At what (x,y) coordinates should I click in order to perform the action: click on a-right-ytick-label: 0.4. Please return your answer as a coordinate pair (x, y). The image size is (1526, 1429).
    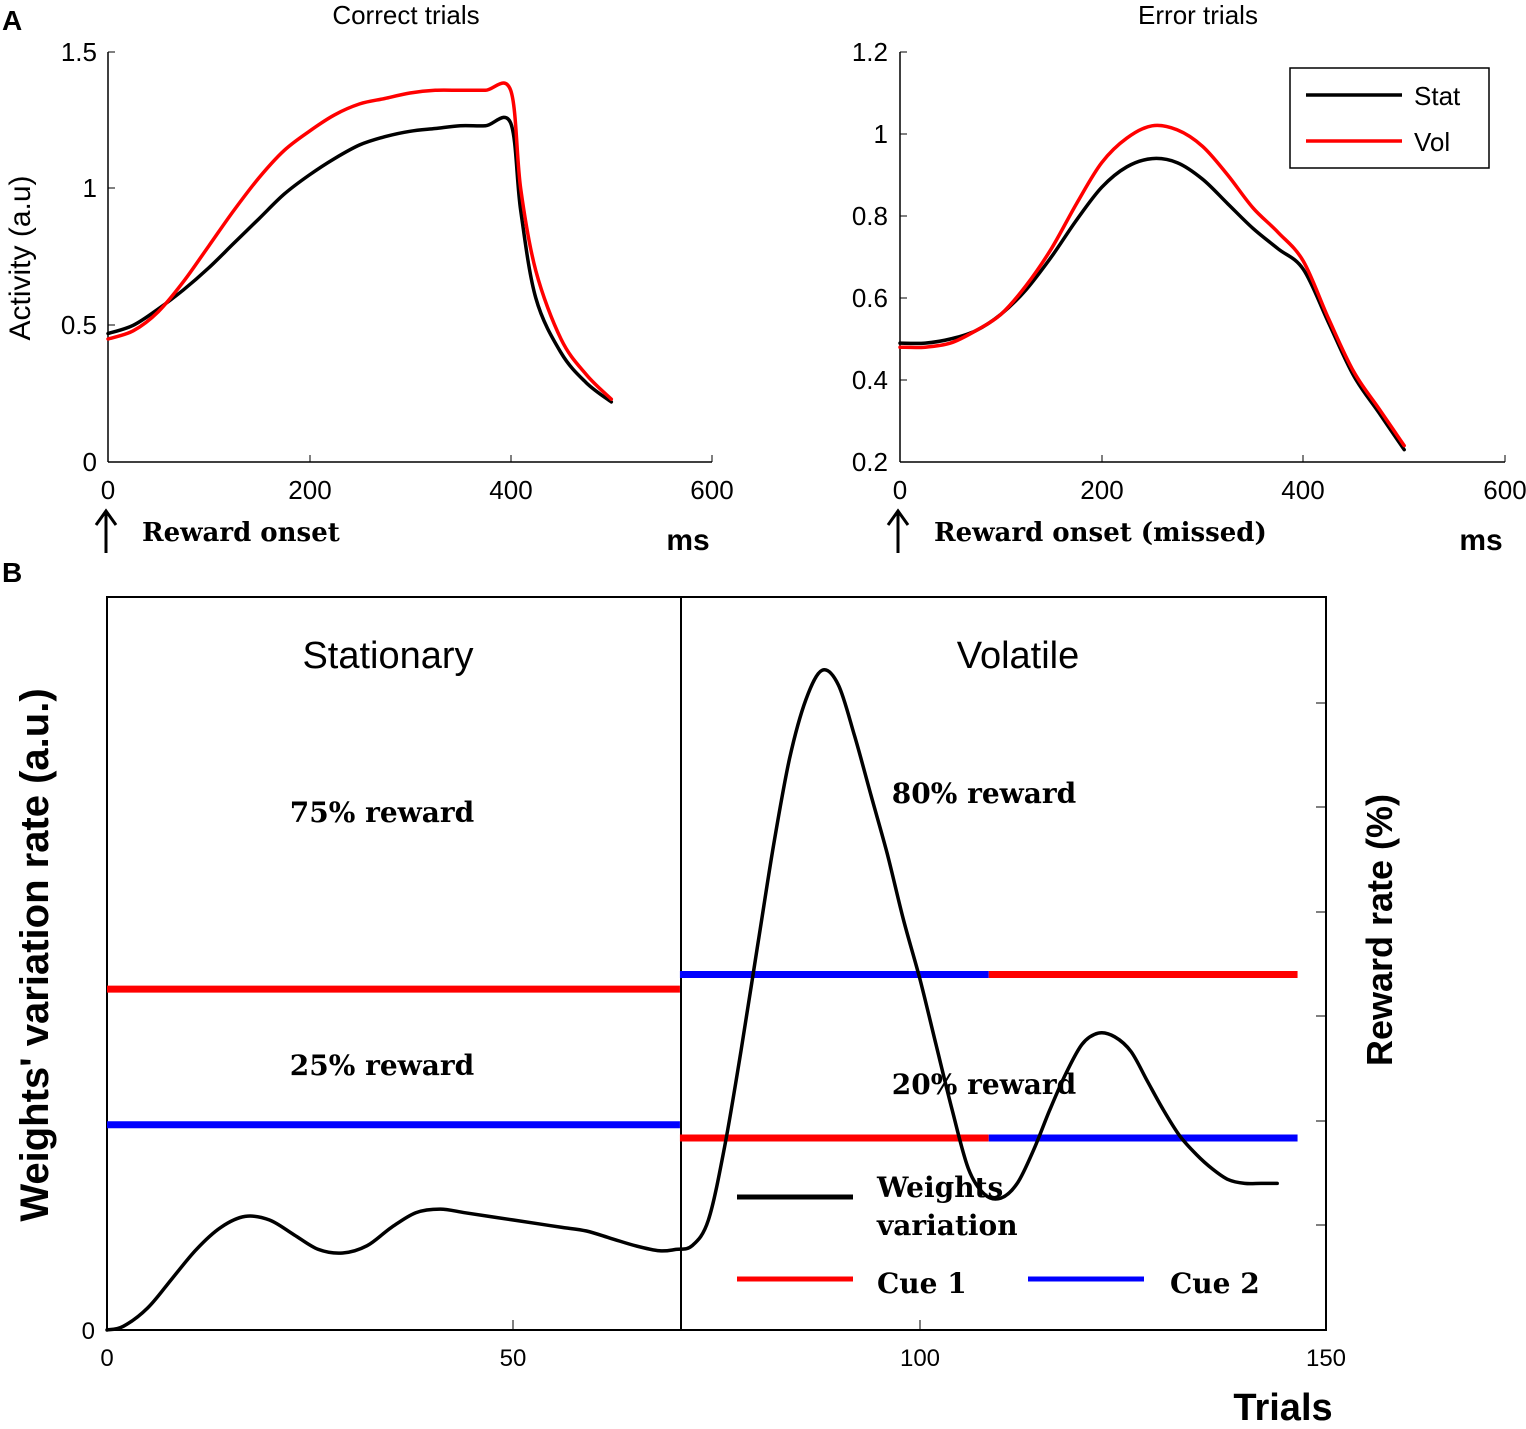
    Looking at the image, I should click on (870, 380).